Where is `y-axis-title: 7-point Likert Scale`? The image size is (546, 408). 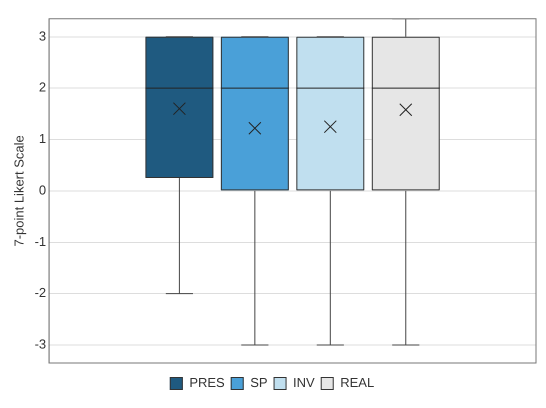 y-axis-title: 7-point Likert Scale is located at coordinates (18, 191).